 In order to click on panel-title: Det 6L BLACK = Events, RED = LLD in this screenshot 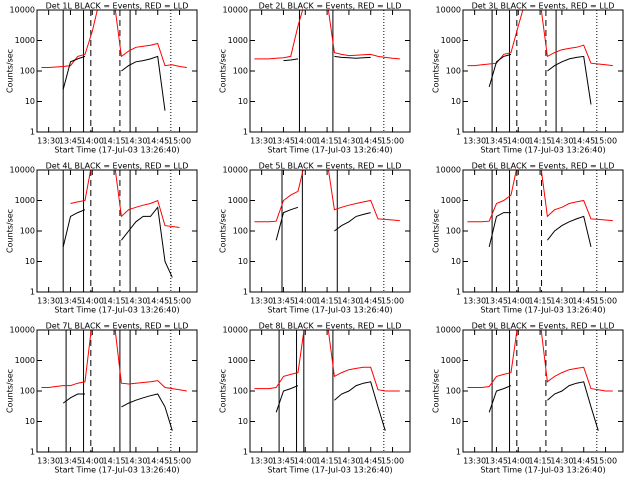, I will do `click(543, 166)`.